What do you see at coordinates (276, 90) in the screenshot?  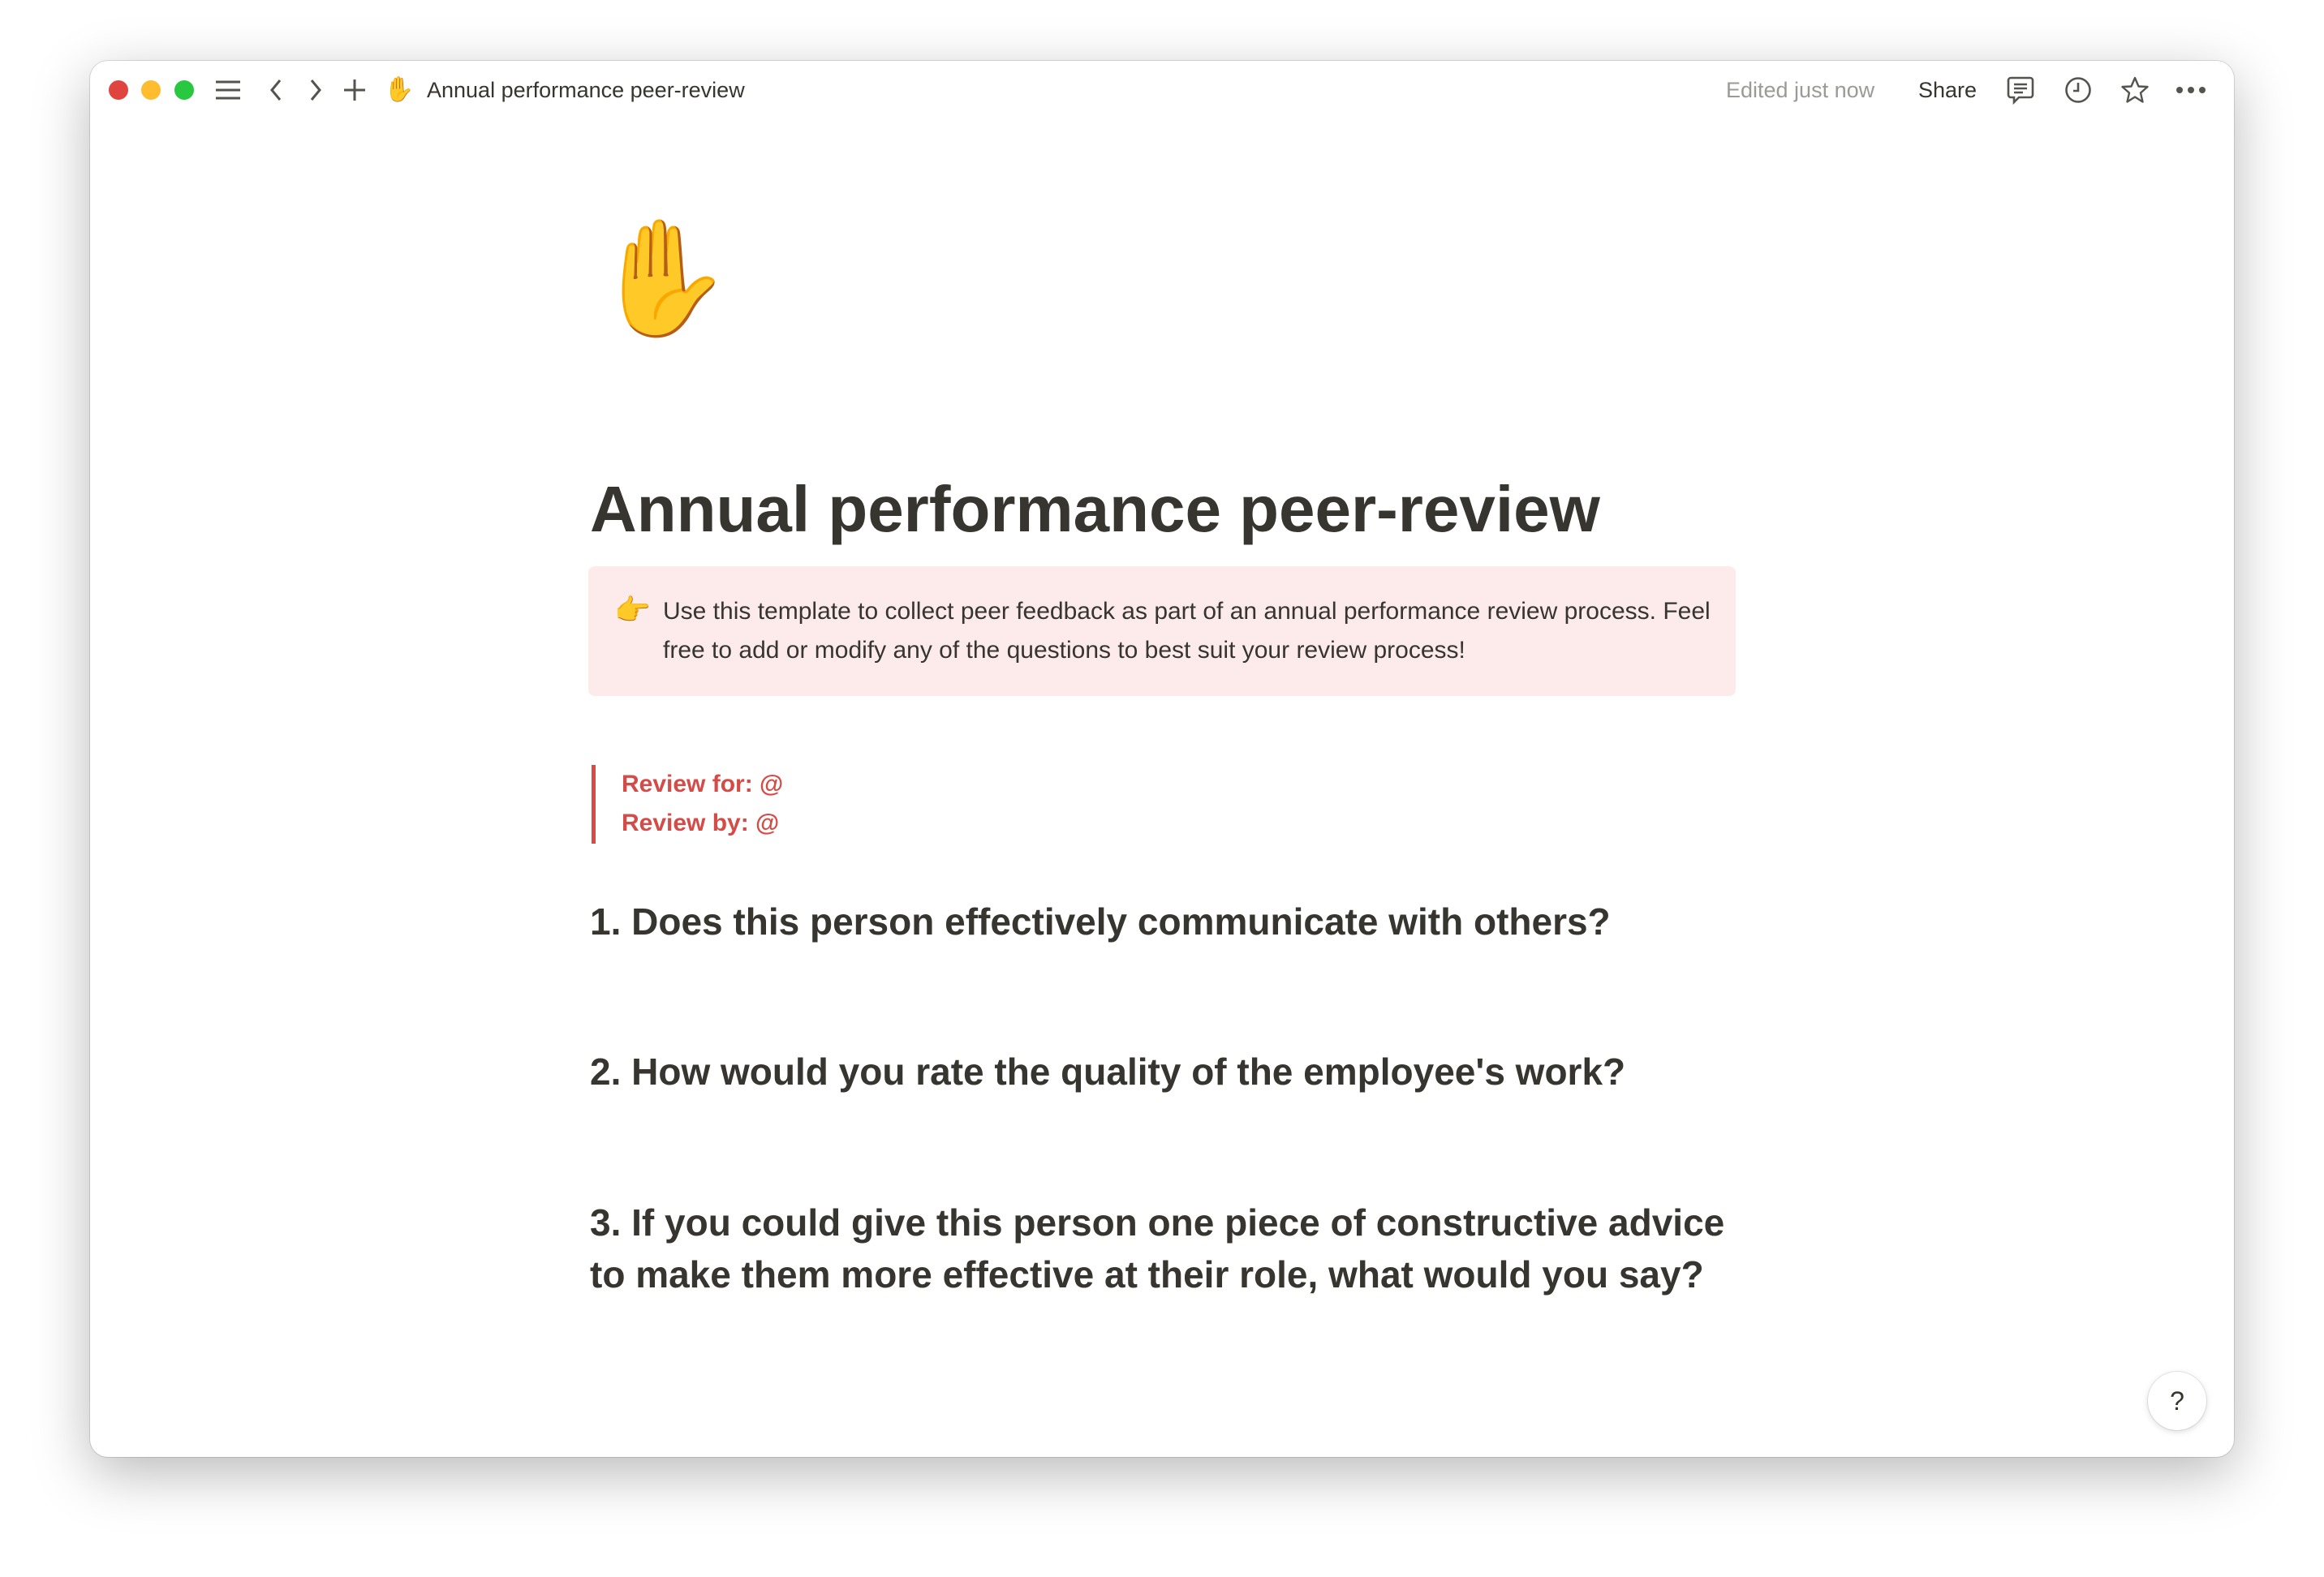 I see `back-icon` at bounding box center [276, 90].